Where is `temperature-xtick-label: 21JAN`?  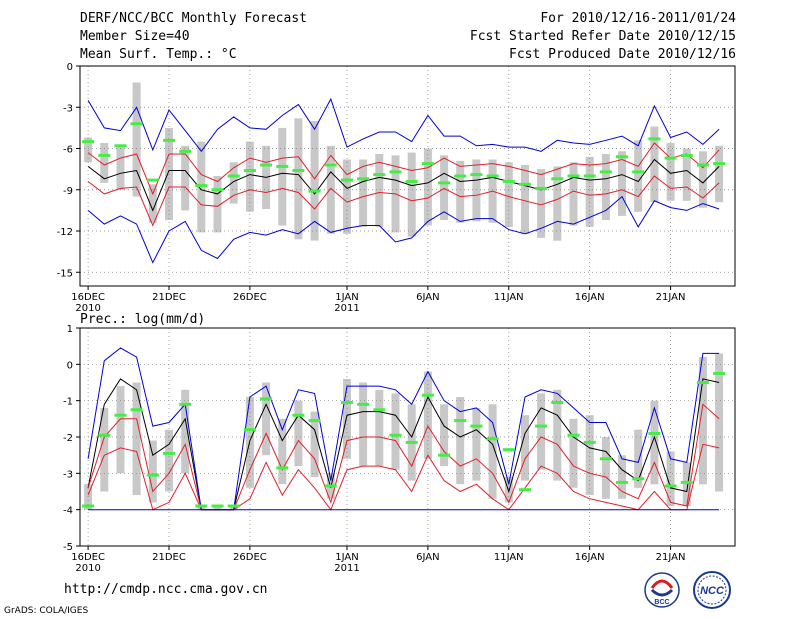 temperature-xtick-label: 21JAN is located at coordinates (671, 297).